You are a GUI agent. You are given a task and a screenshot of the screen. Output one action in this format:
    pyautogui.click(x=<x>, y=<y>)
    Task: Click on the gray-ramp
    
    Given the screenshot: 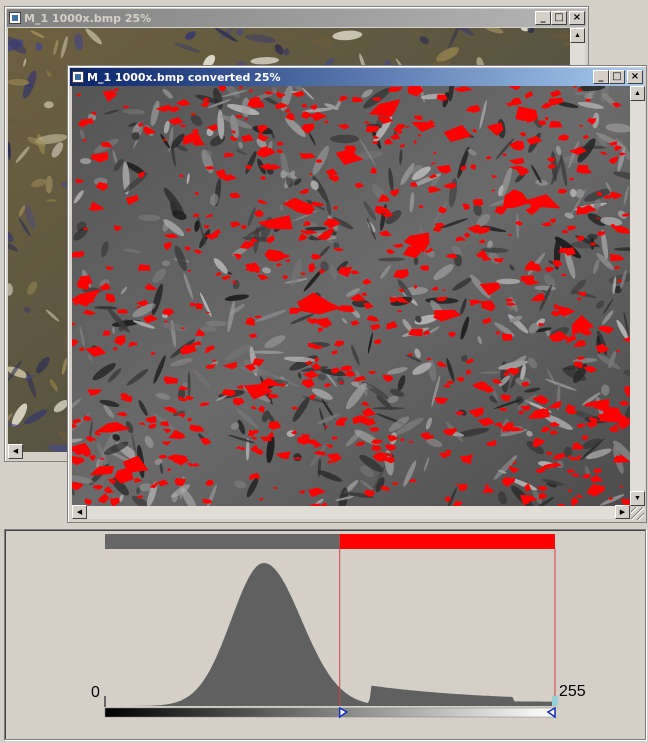 What is the action you would take?
    pyautogui.click(x=330, y=712)
    